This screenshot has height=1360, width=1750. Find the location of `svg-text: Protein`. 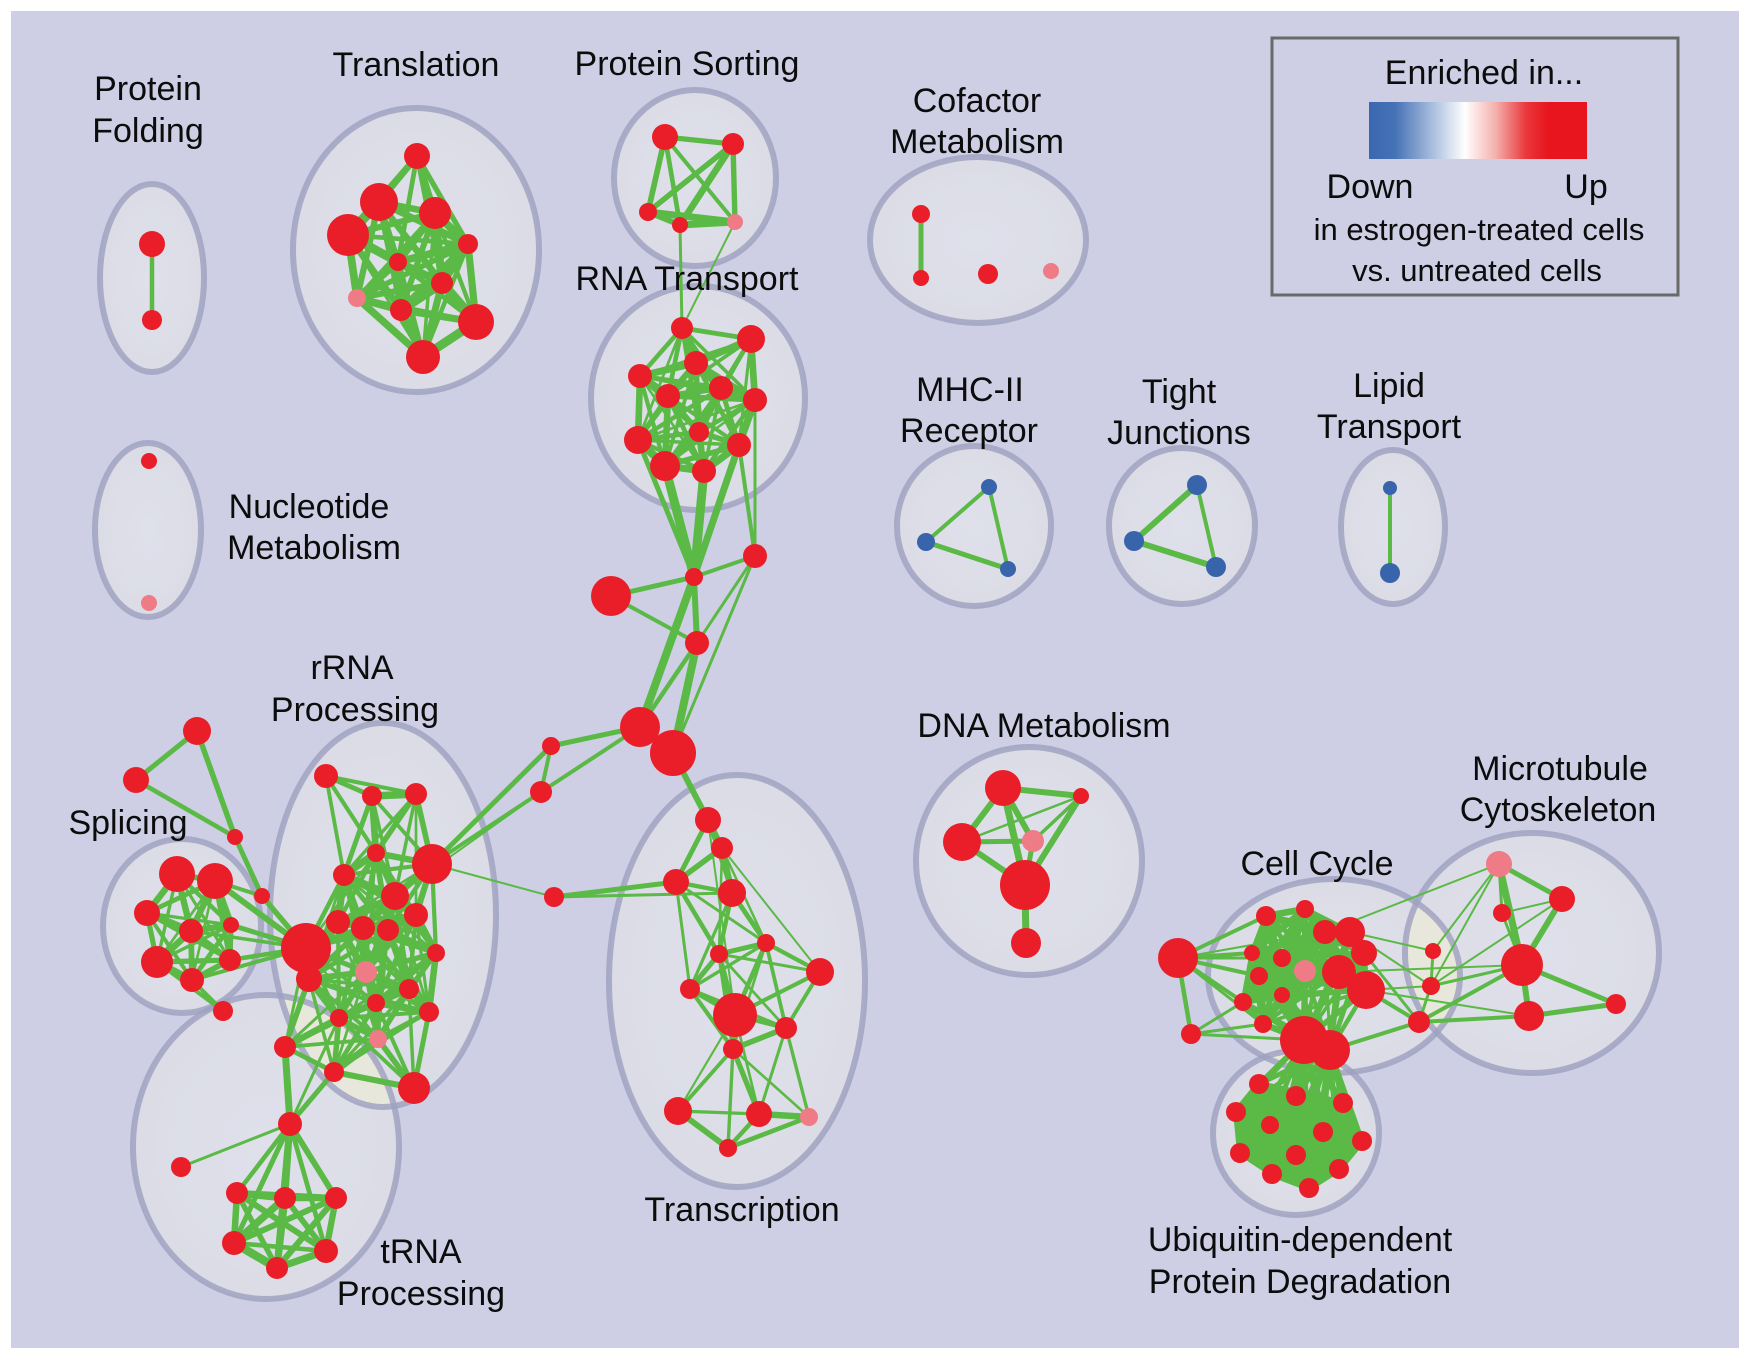

svg-text: Protein is located at coordinates (148, 89).